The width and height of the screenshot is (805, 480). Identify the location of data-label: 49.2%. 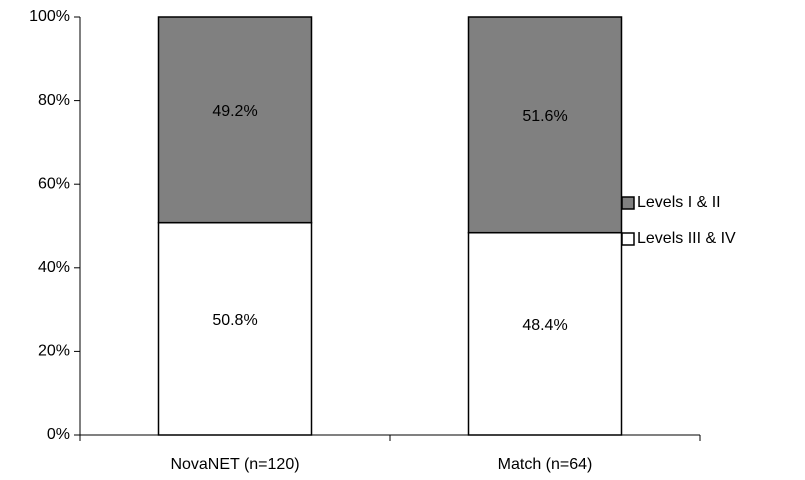
(234, 111).